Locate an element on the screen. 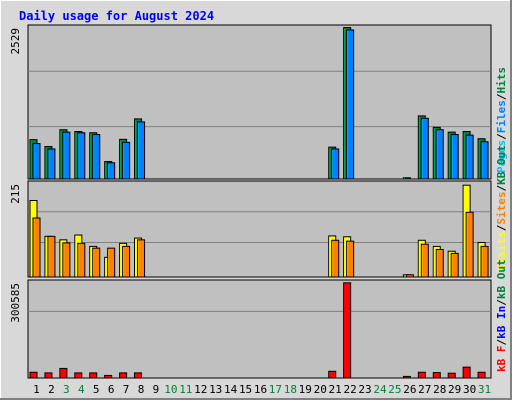 This screenshot has width=512, height=404. x-tick-day-28: 28 is located at coordinates (439, 389).